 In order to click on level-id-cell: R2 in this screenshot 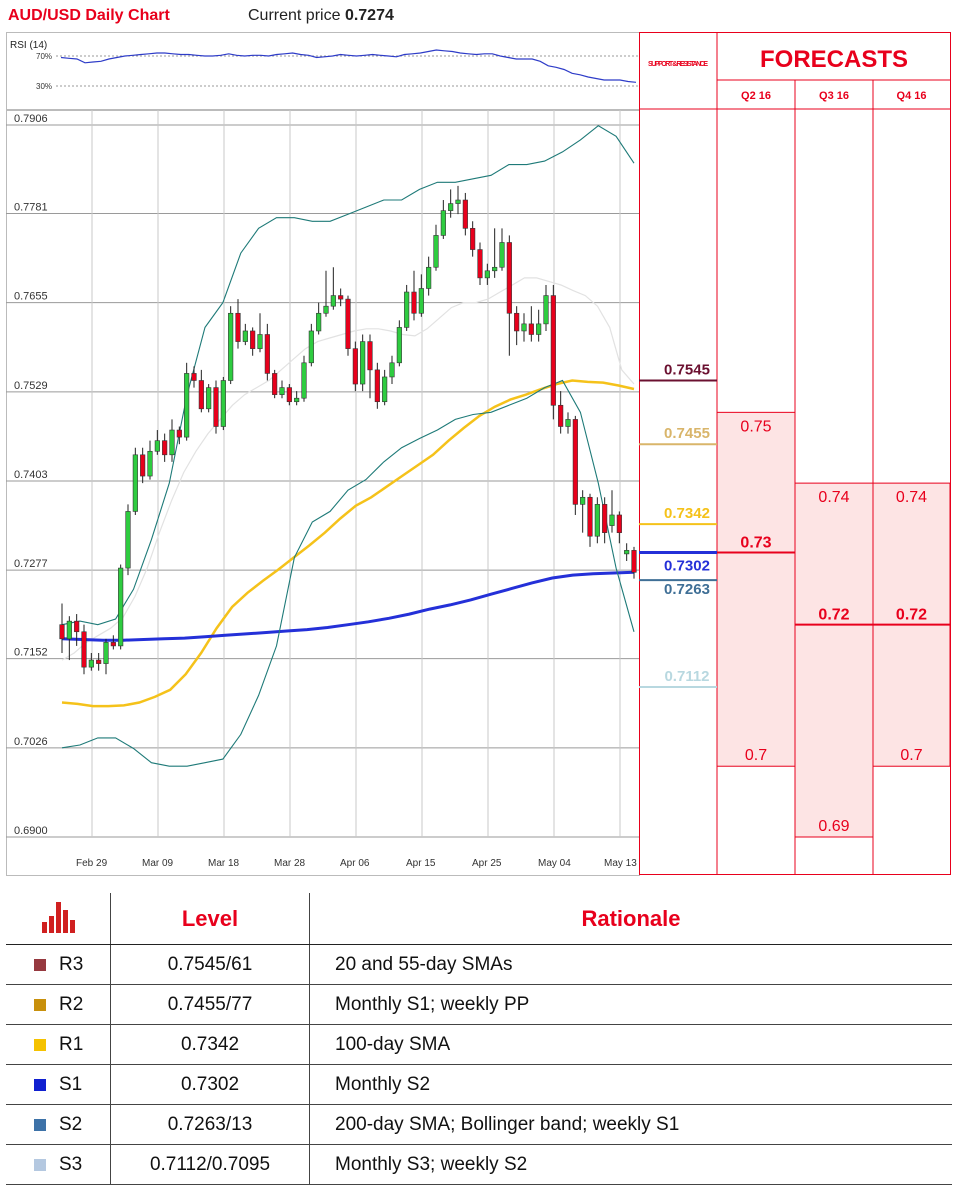, I will do `click(58, 1004)`.